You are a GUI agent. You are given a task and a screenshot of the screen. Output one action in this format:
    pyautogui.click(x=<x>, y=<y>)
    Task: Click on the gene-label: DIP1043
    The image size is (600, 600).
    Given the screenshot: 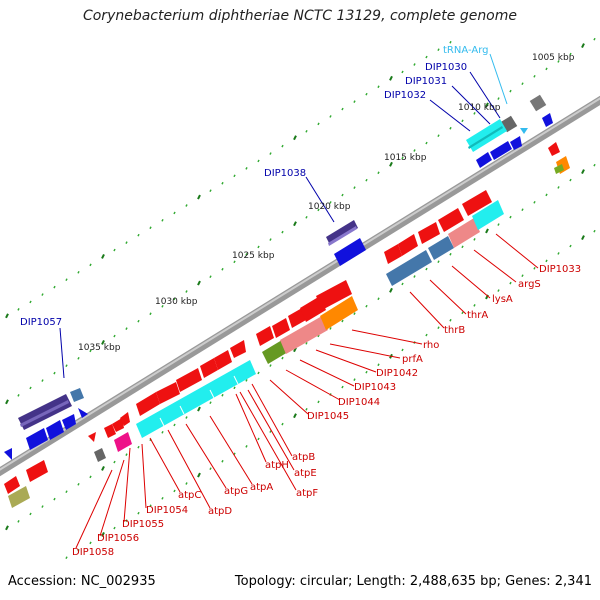 What is the action you would take?
    pyautogui.click(x=375, y=387)
    